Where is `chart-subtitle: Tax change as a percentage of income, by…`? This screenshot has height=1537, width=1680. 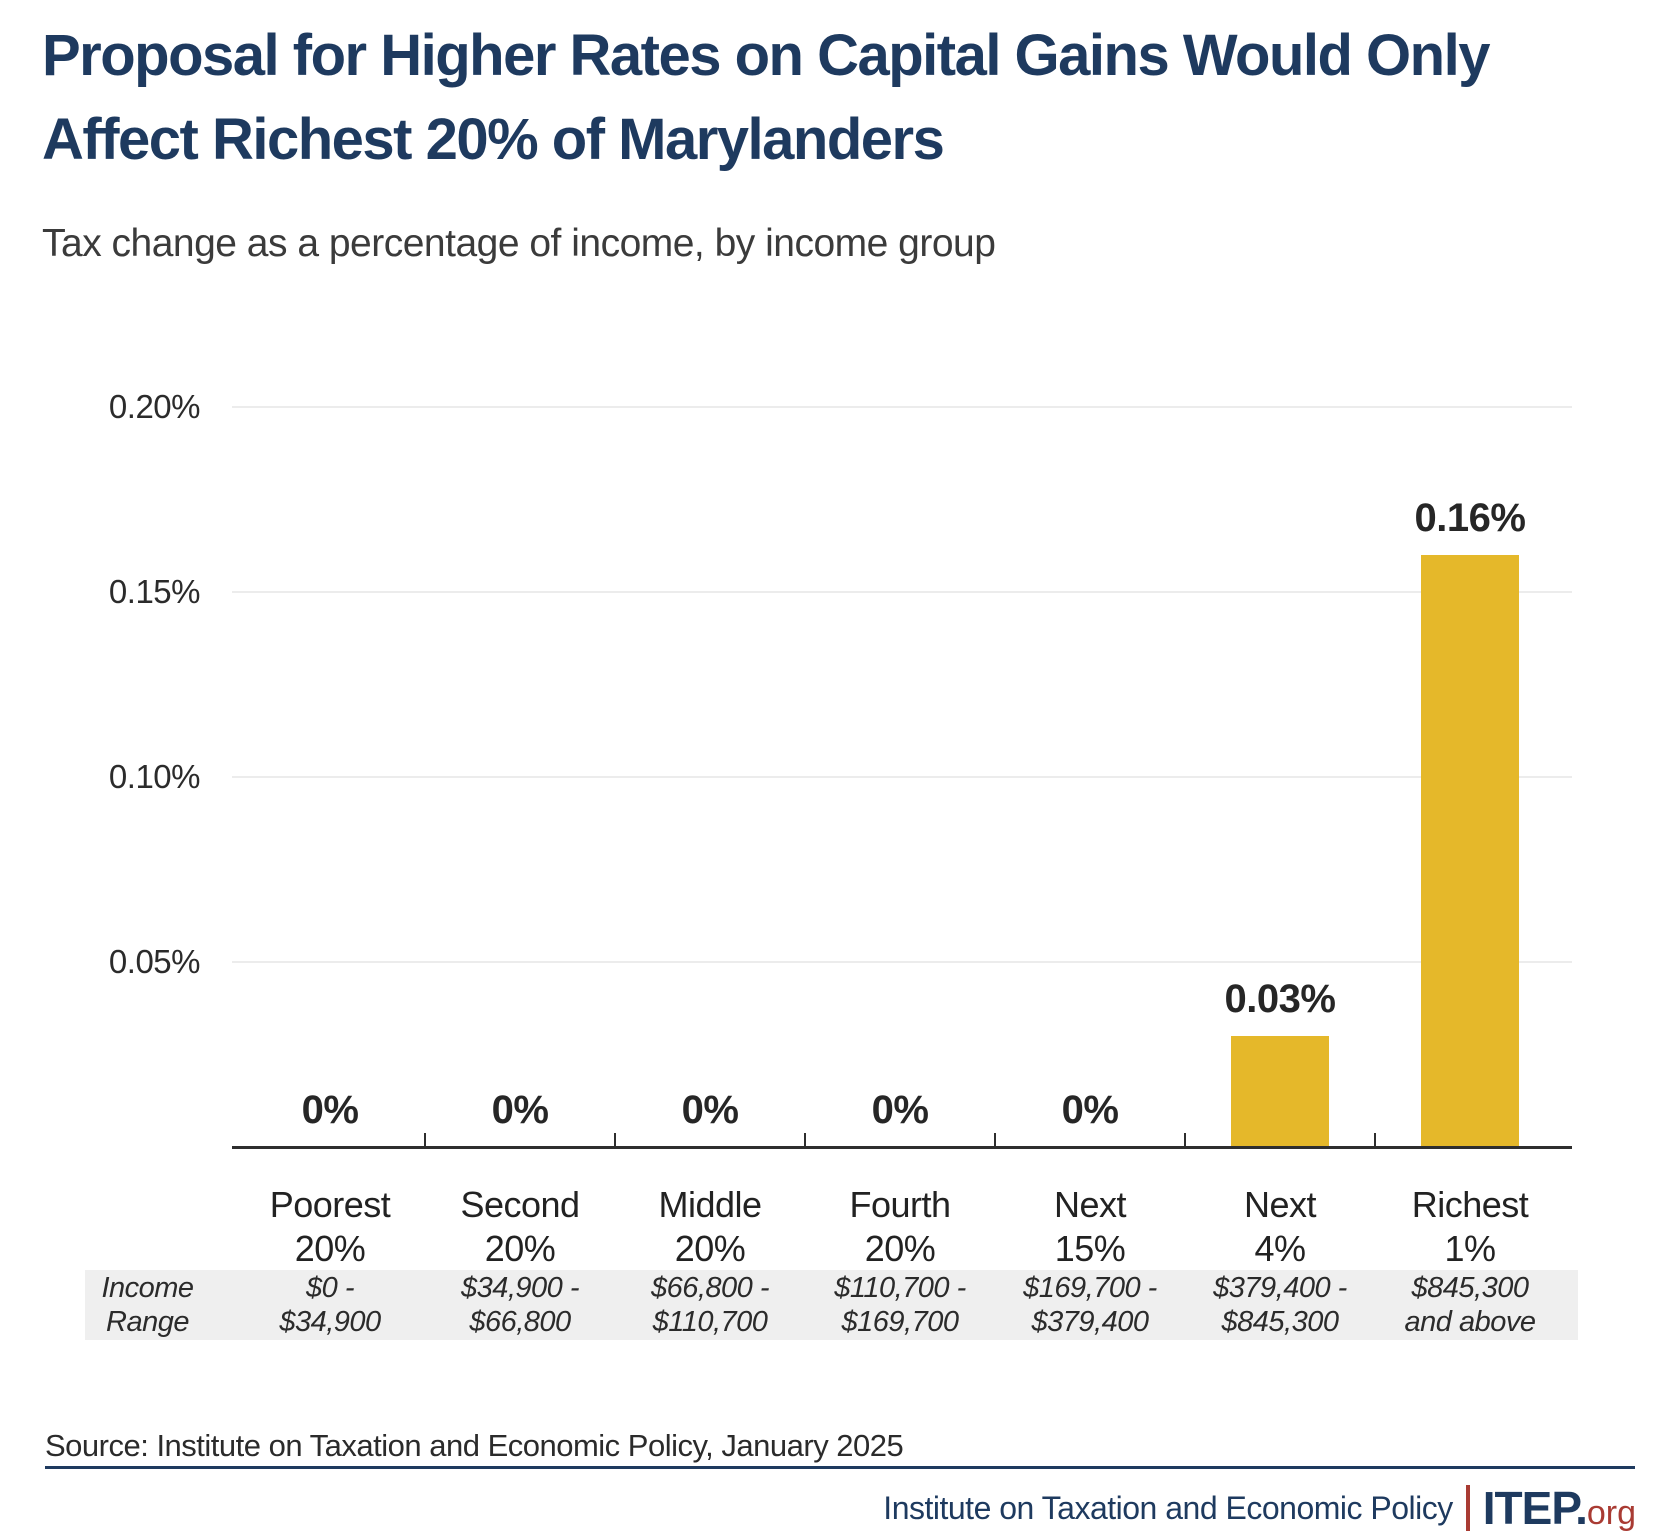 chart-subtitle: Tax change as a percentage of income, by… is located at coordinates (519, 243).